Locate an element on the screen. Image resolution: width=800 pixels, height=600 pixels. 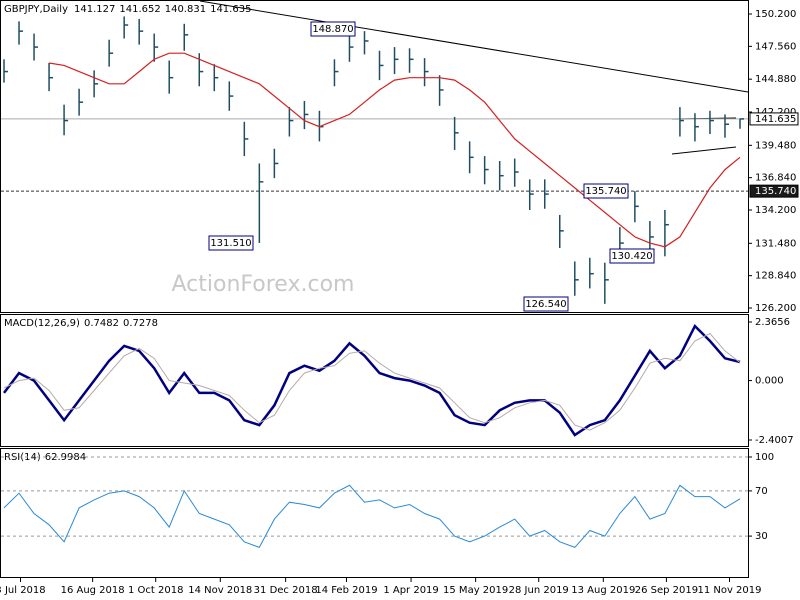
x-tick-label: 13 Aug 2019 is located at coordinates (603, 590).